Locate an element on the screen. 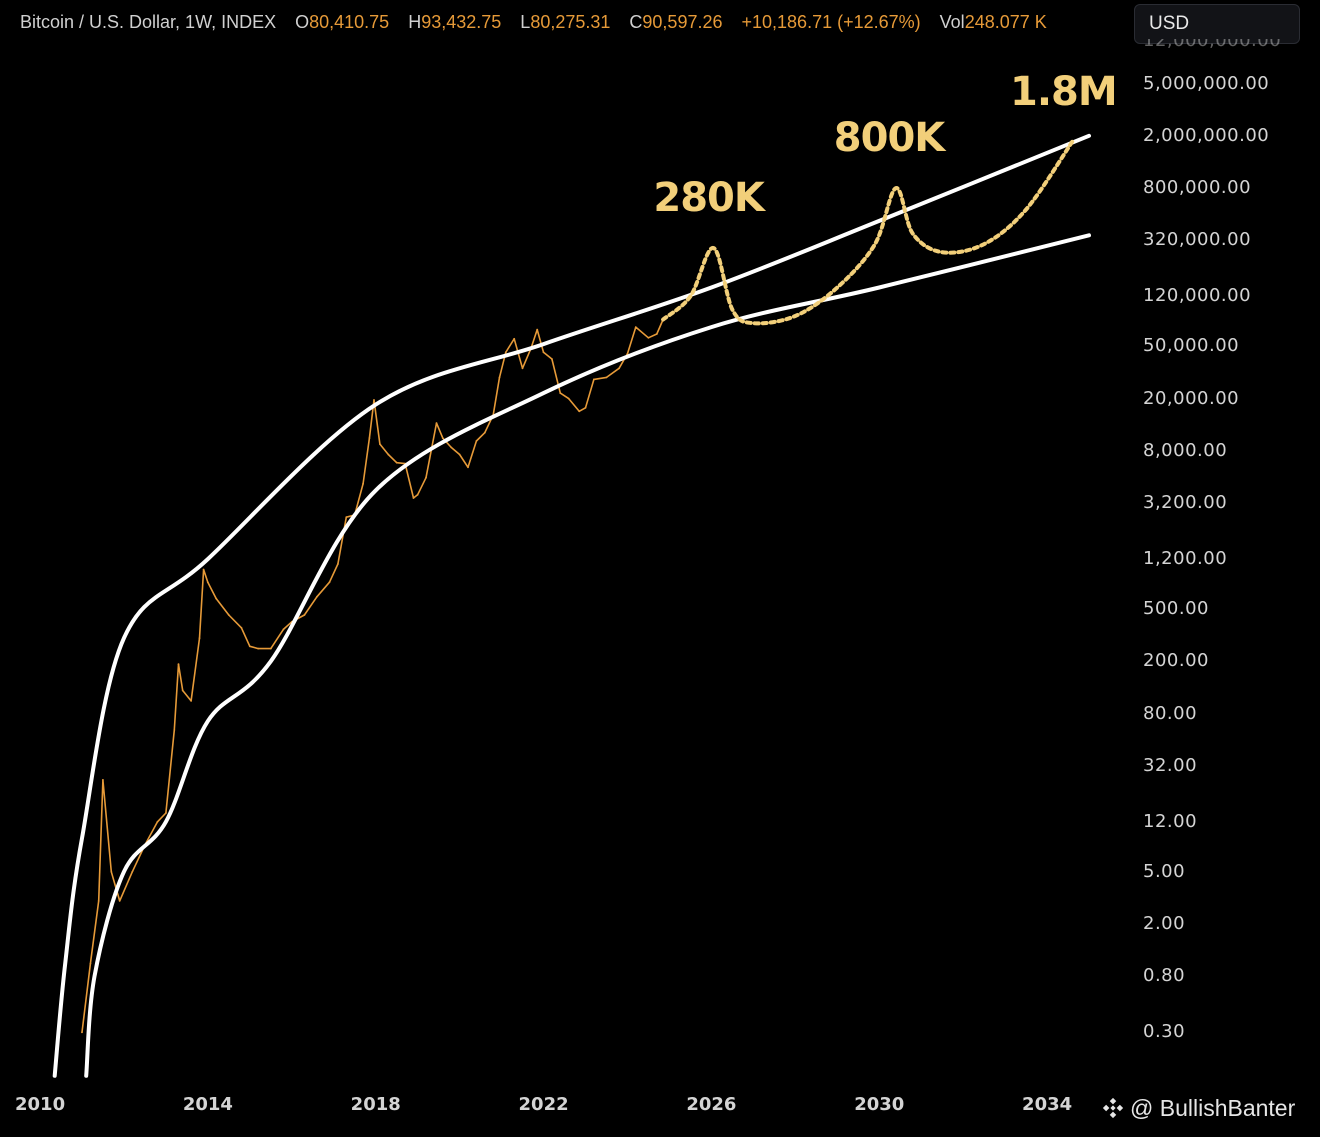 The image size is (1320, 1137). low-label: L is located at coordinates (525, 22).